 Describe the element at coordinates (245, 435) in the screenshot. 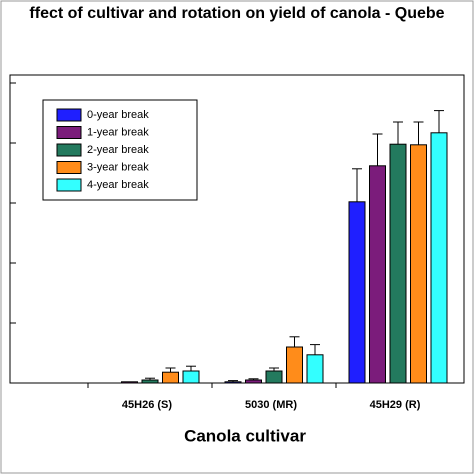

I see `x-axis-title: Canola cultivar` at that location.